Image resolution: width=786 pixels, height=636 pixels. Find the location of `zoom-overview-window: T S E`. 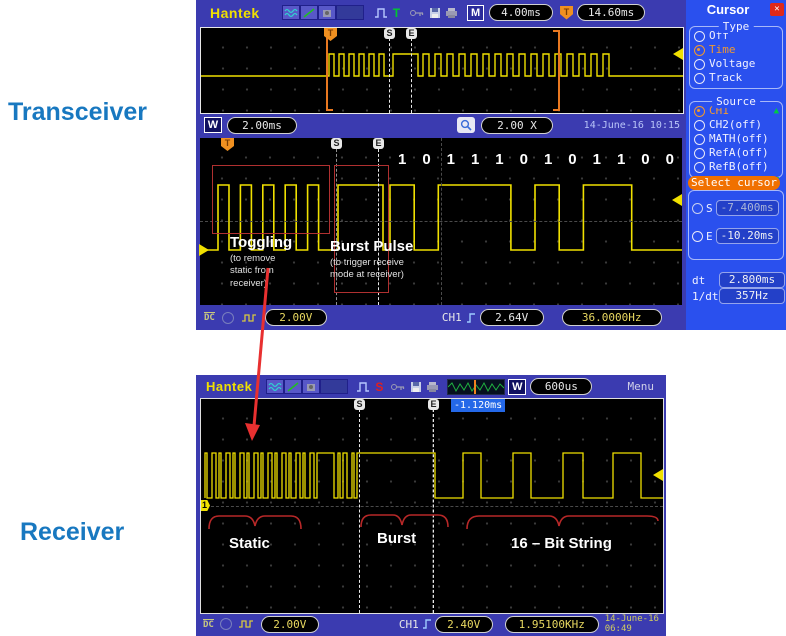

zoom-overview-window: T S E is located at coordinates (442, 70).